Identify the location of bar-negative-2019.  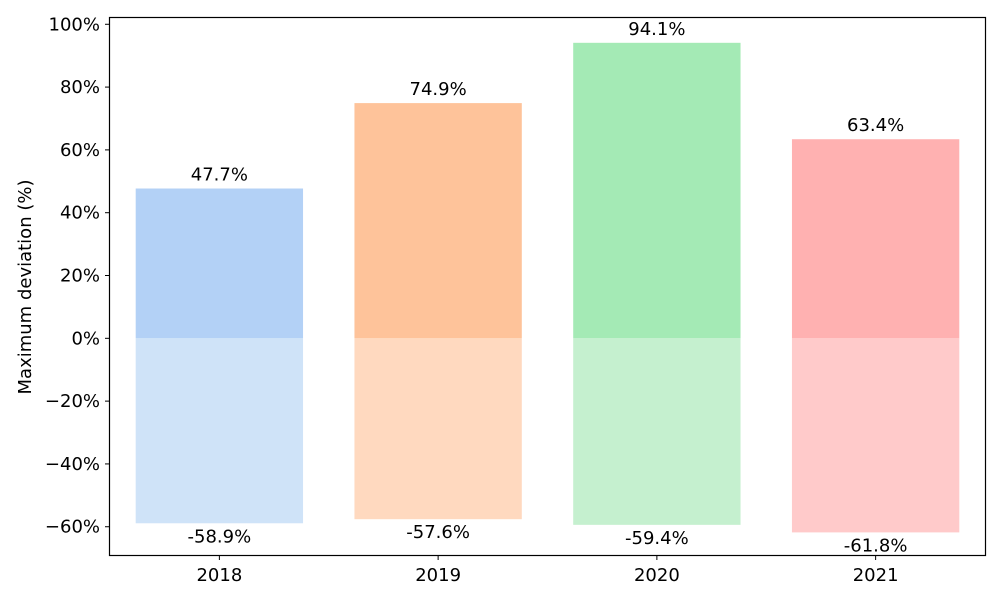
(438, 429).